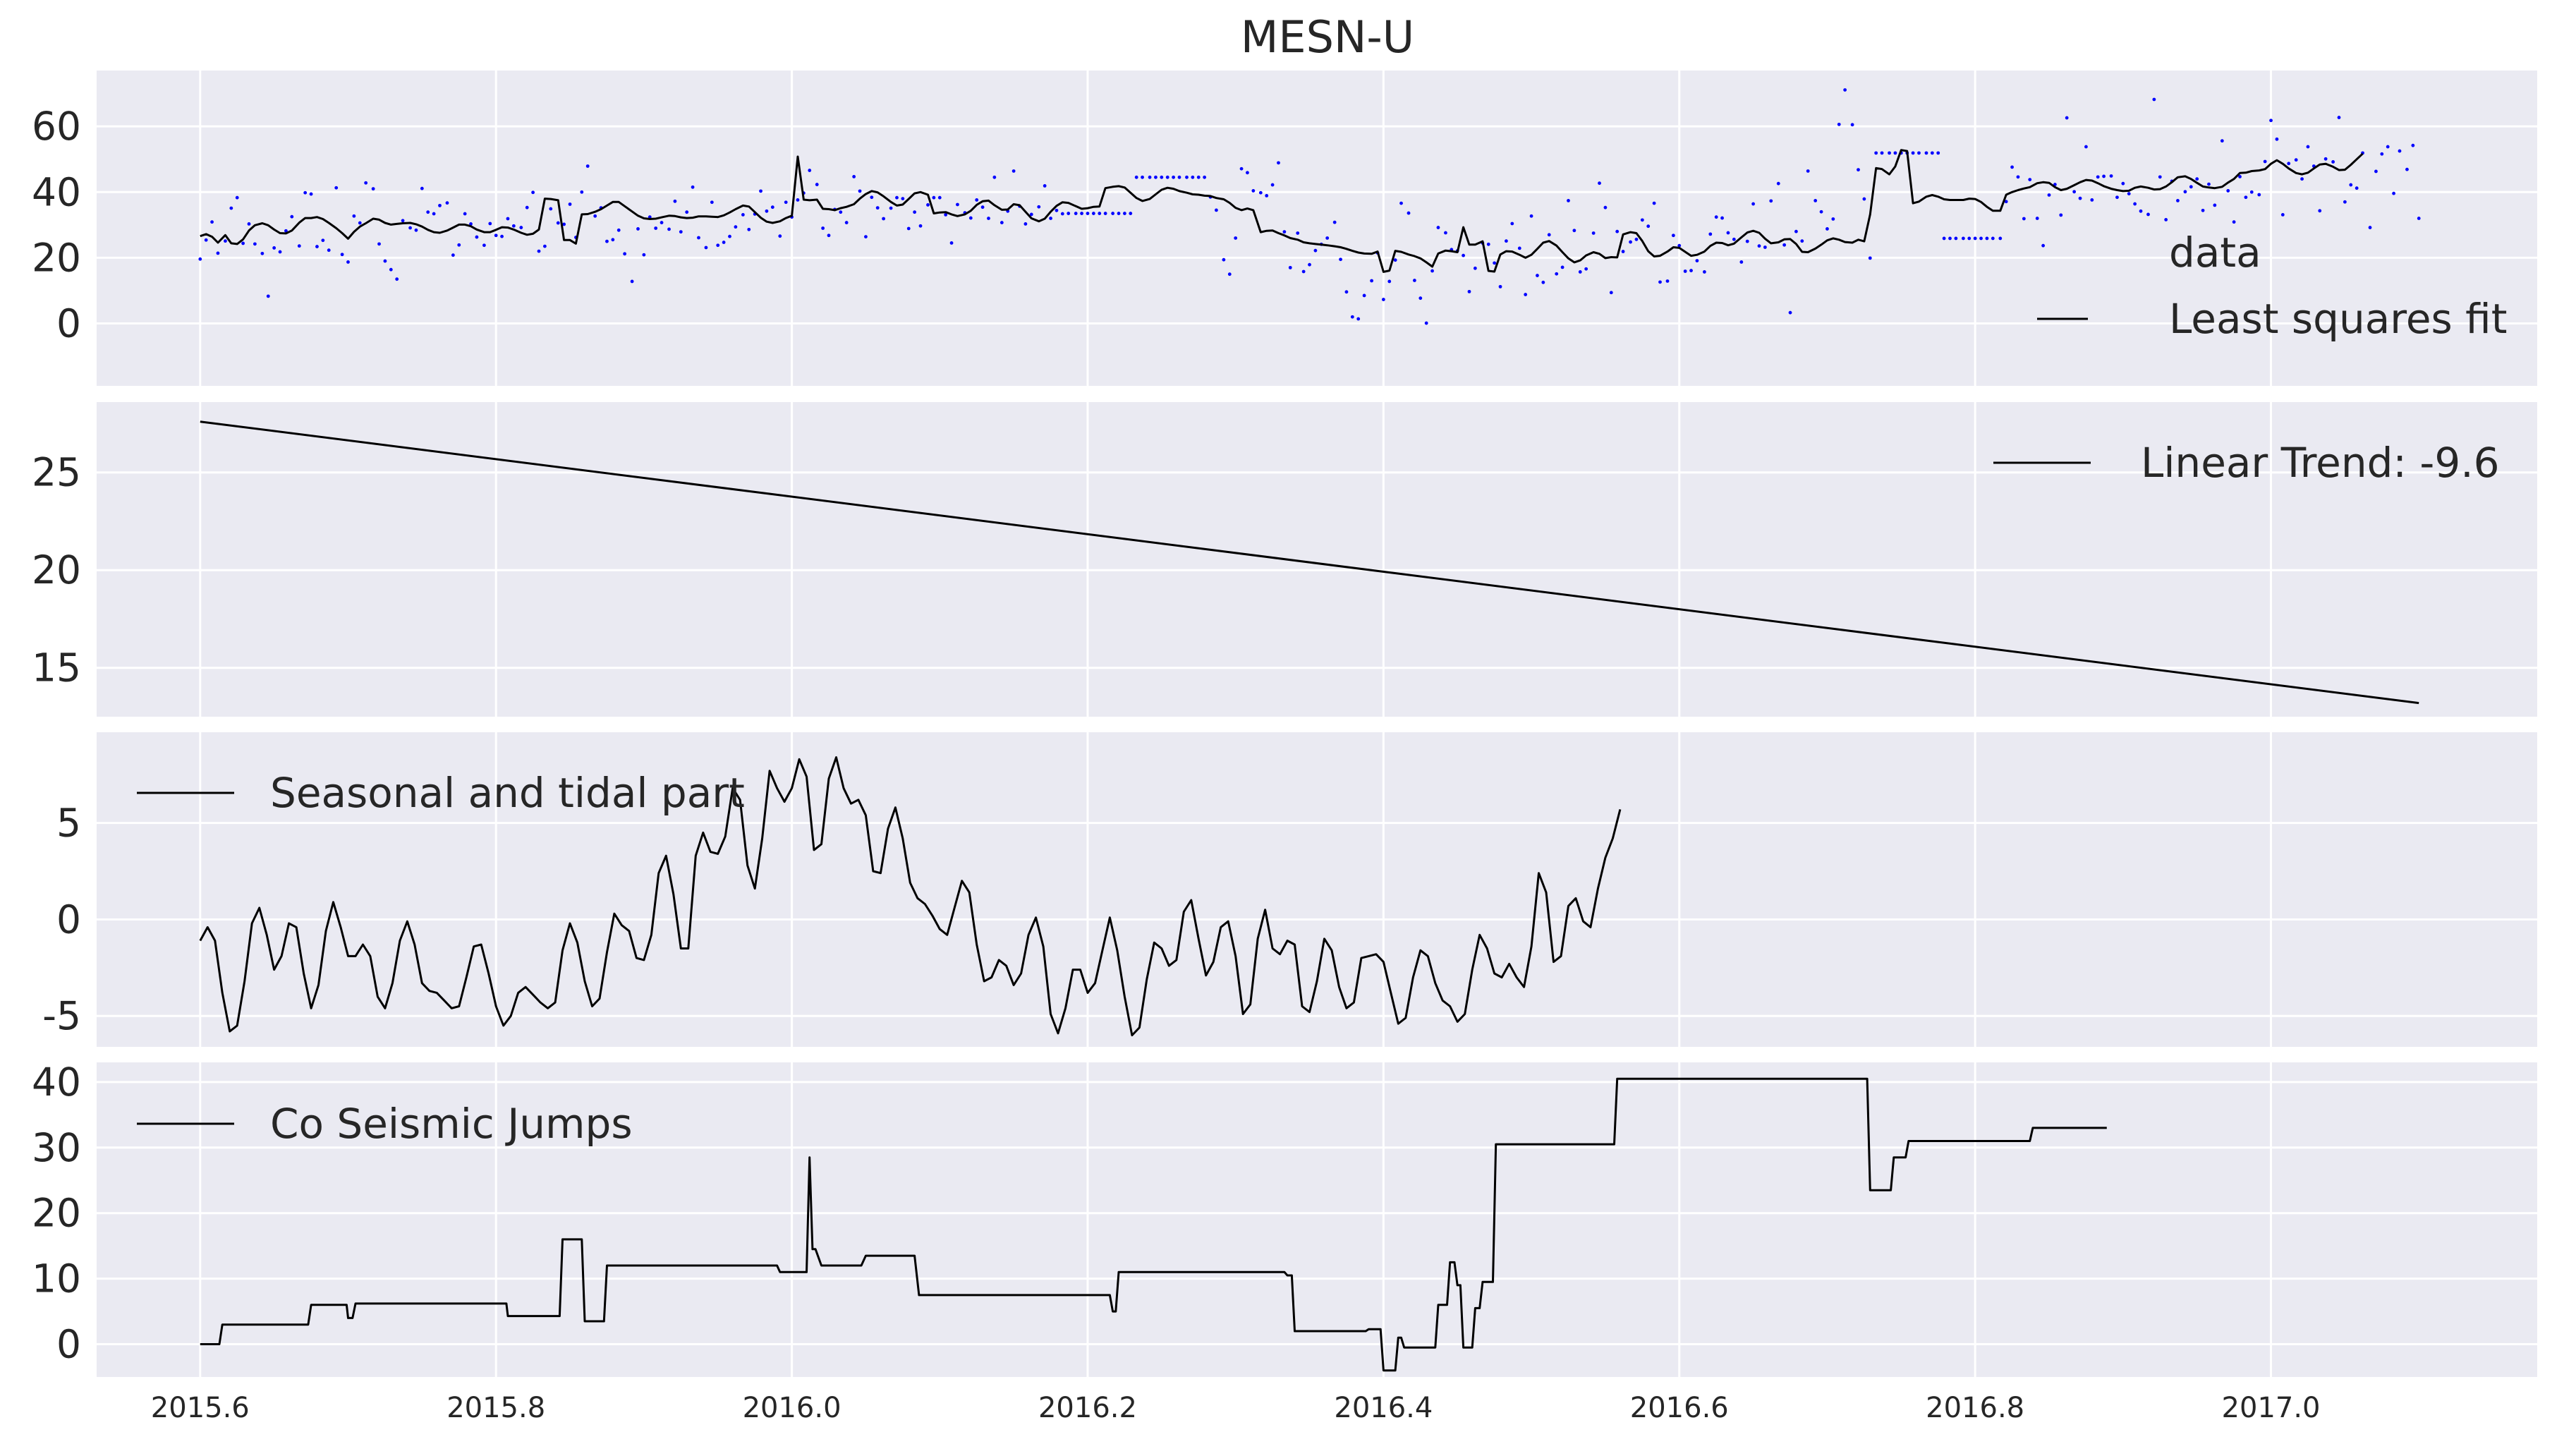 The width and height of the screenshot is (2576, 1444). What do you see at coordinates (1087, 1408) in the screenshot?
I see `x-tick-label: 2016.2` at bounding box center [1087, 1408].